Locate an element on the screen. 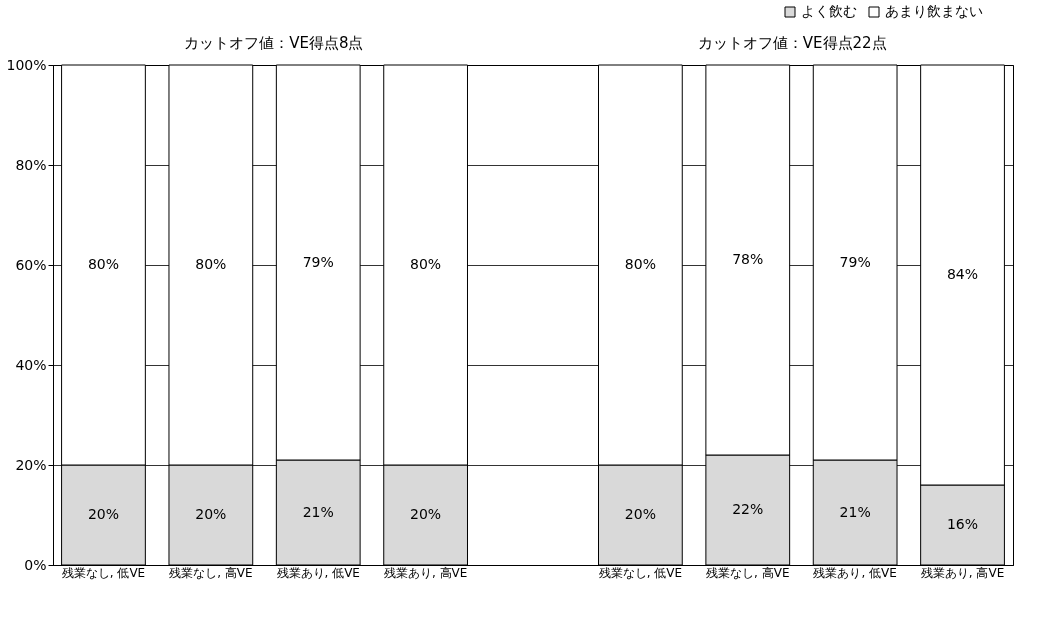 The height and width of the screenshot is (620, 1054). y-tick-label: 80% is located at coordinates (31, 164).